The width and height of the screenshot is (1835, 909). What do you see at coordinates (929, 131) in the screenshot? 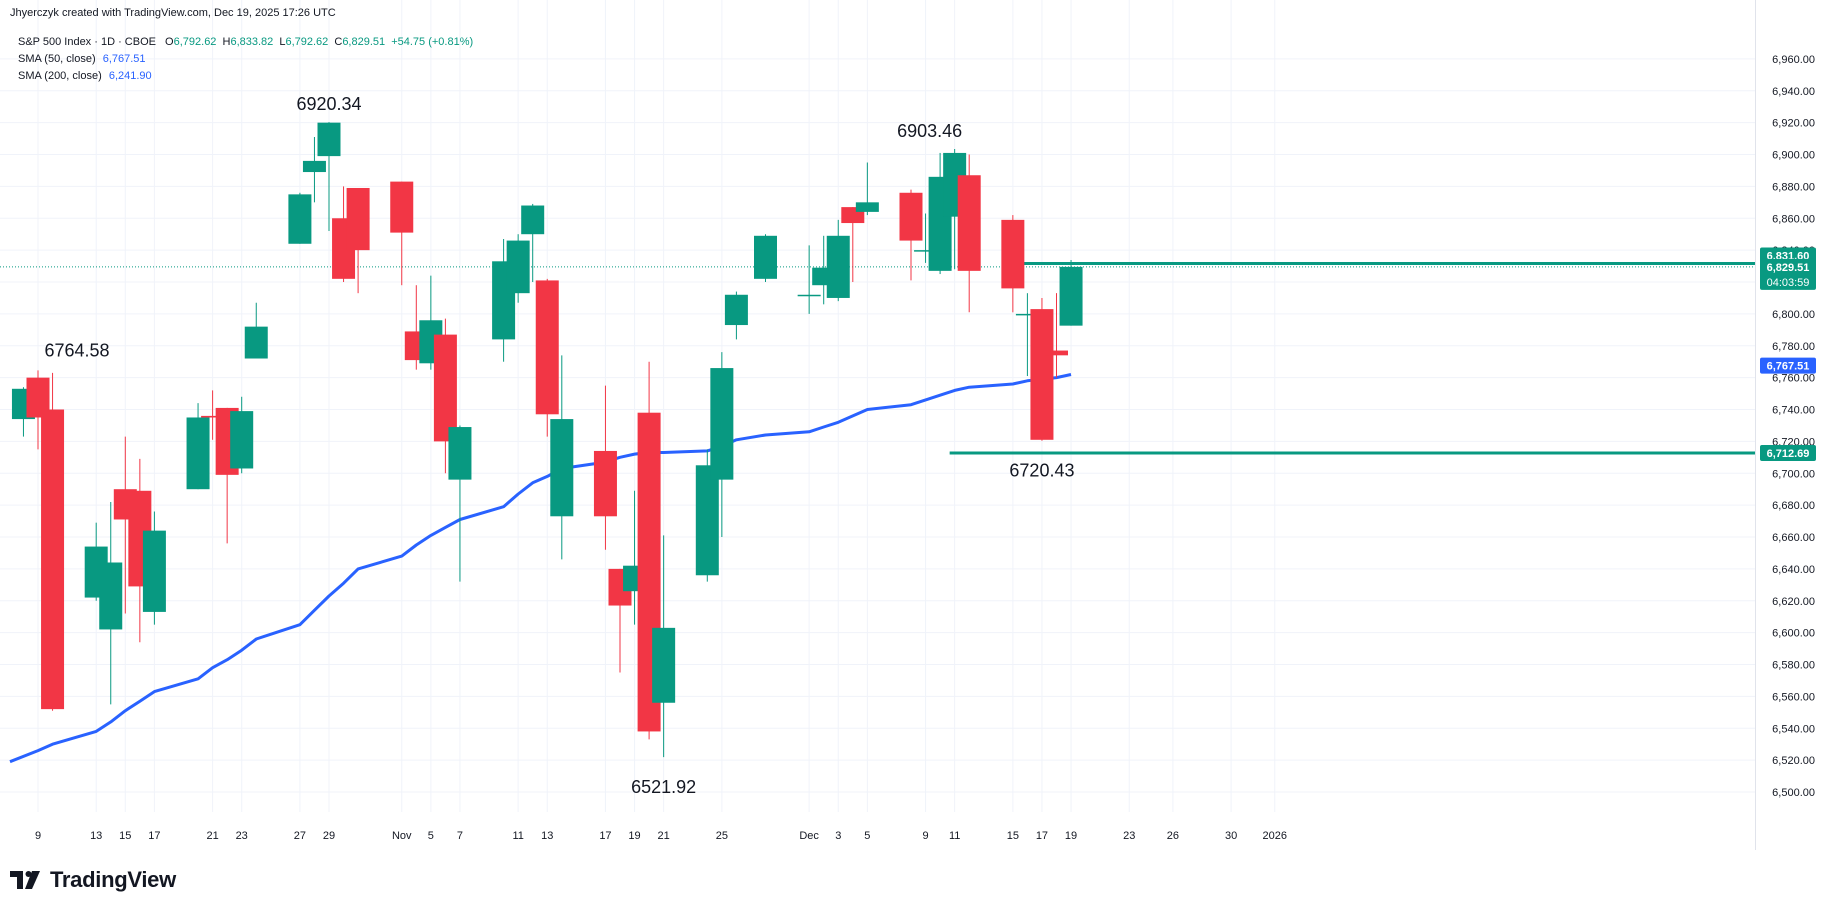
I see `price-annotation: 6903.46` at bounding box center [929, 131].